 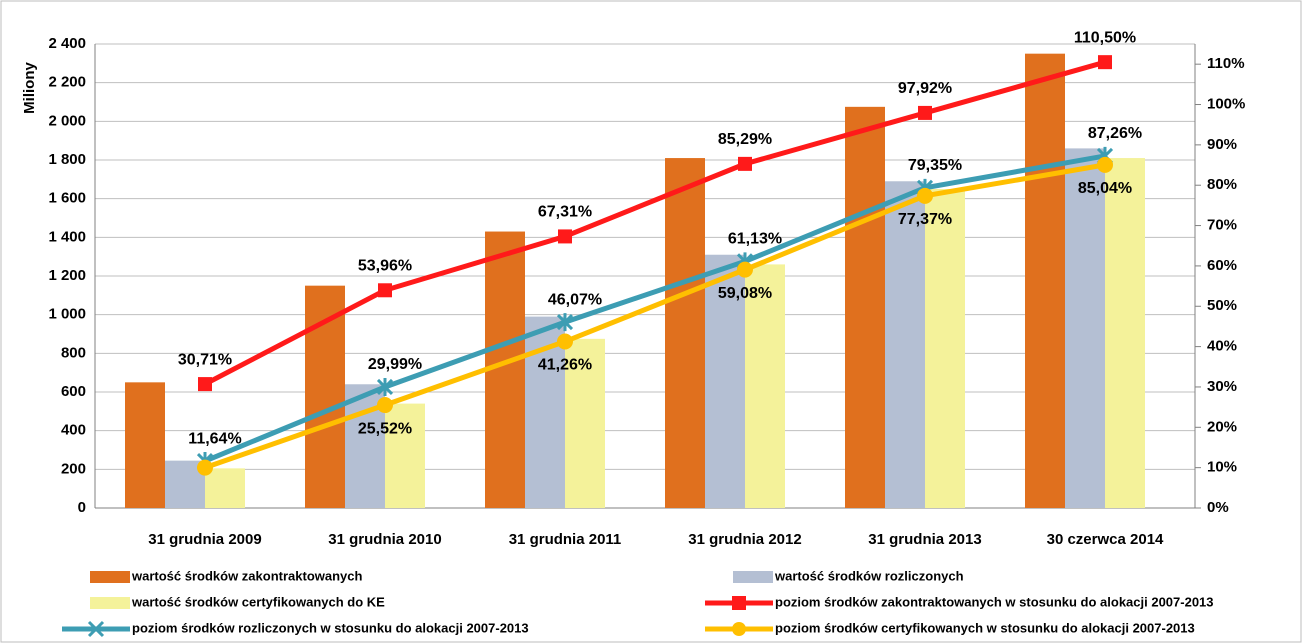 What do you see at coordinates (1222, 346) in the screenshot?
I see `y2-tick-label: 40%` at bounding box center [1222, 346].